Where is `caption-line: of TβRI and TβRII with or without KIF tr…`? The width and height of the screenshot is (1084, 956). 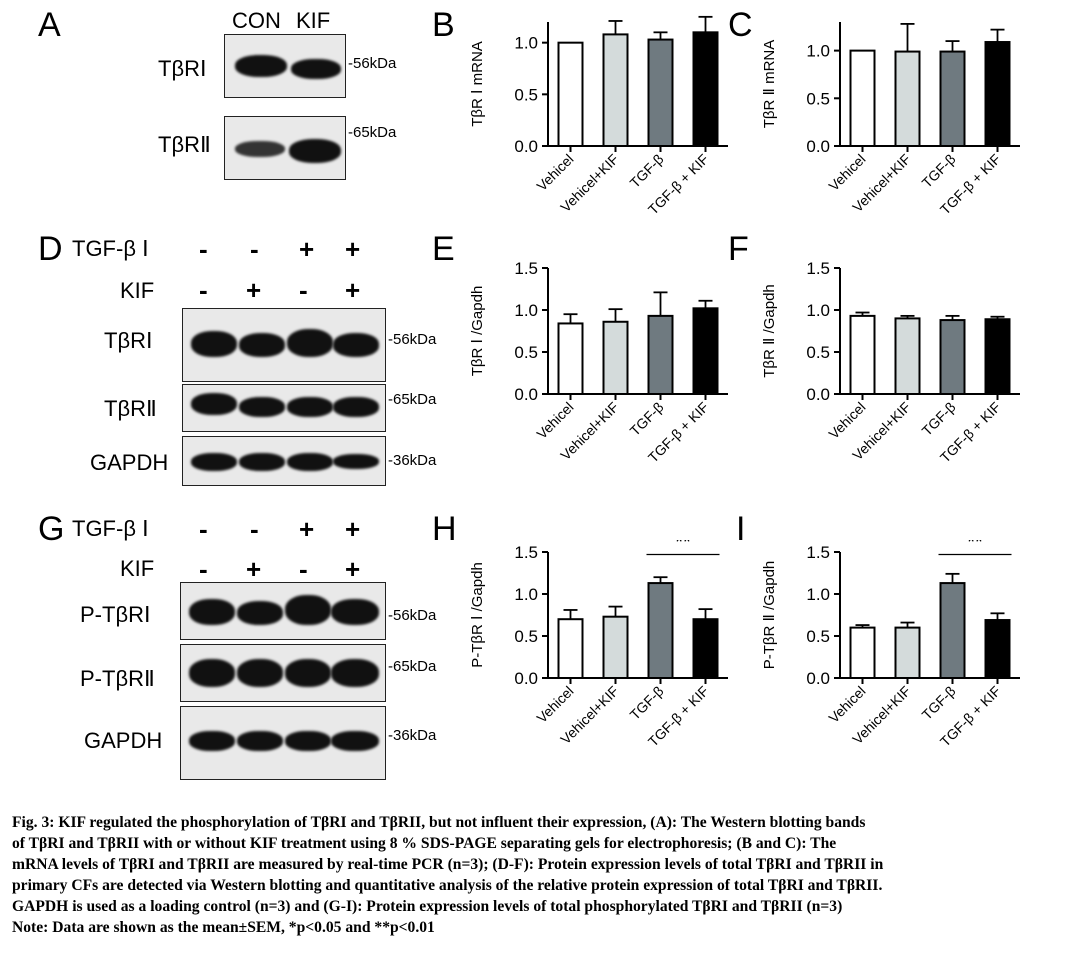
caption-line: of TβRI and TβRII with or without KIF tr… is located at coordinates (424, 843).